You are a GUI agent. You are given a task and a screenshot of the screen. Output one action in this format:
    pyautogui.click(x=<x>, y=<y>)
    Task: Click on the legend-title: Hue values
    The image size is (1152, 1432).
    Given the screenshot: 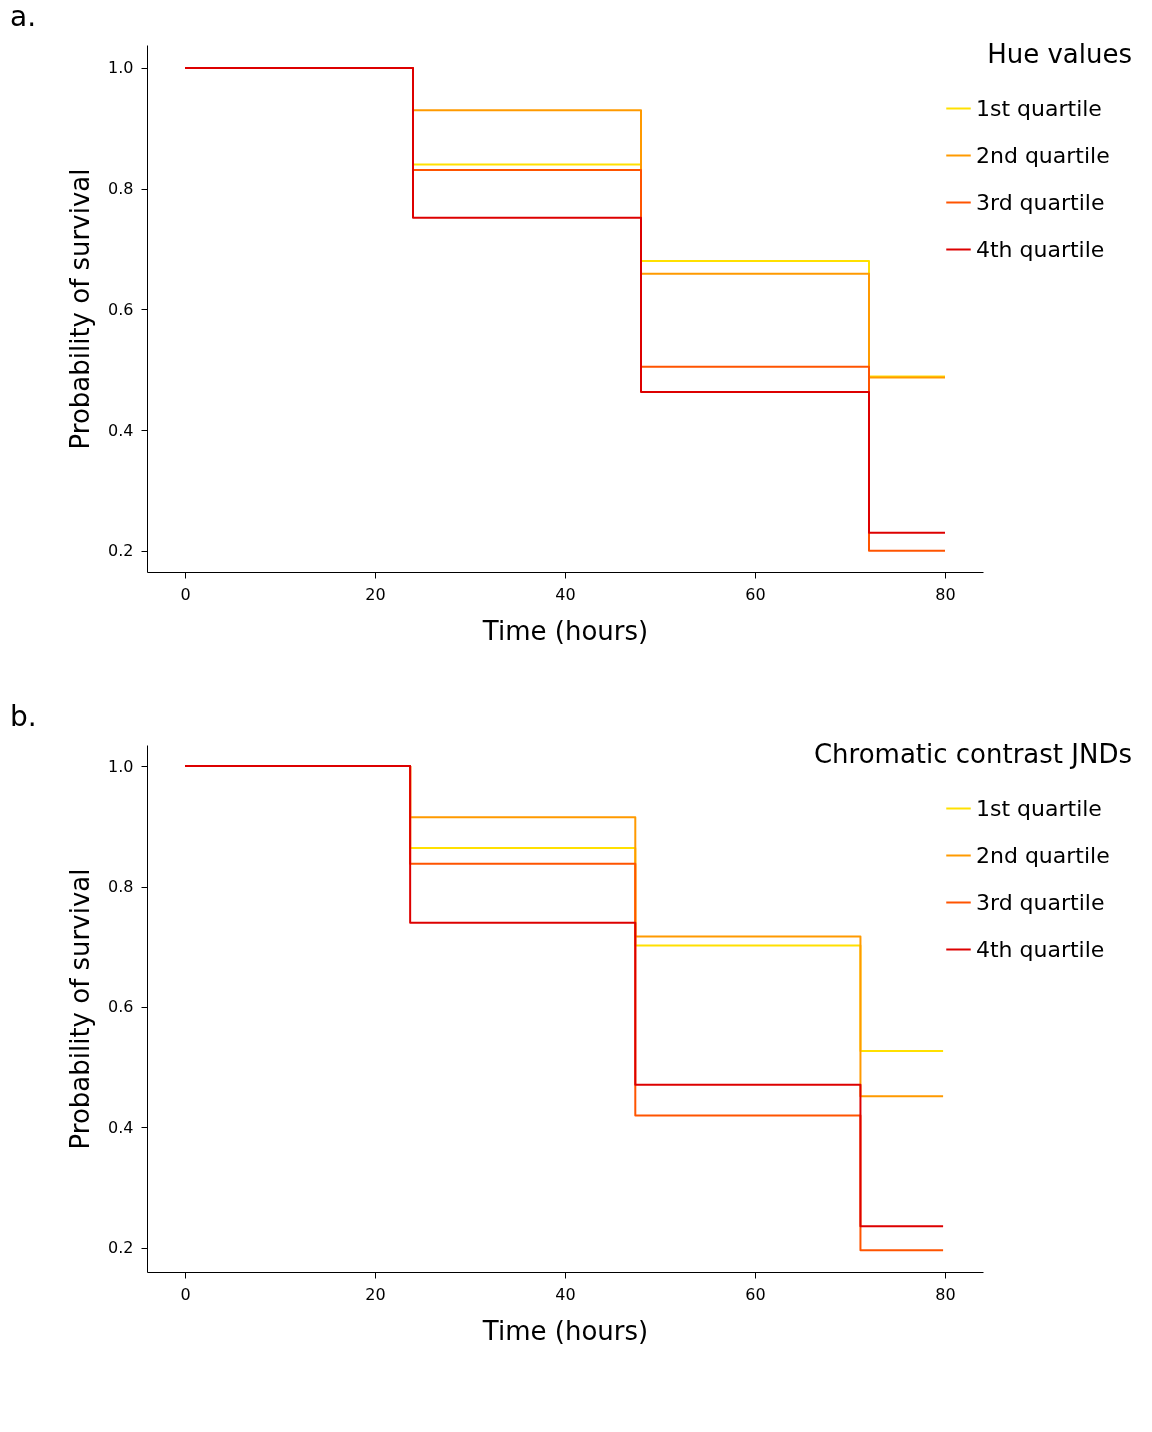 What is the action you would take?
    pyautogui.click(x=1059, y=54)
    